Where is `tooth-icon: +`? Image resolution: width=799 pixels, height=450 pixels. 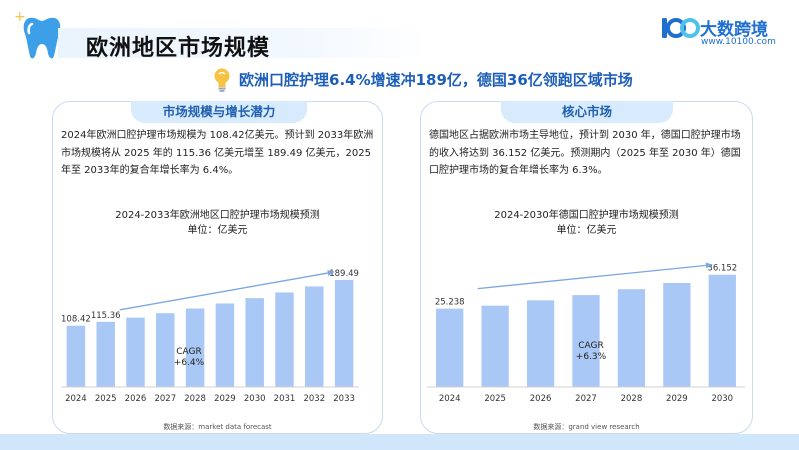 tooth-icon: + is located at coordinates (37, 34).